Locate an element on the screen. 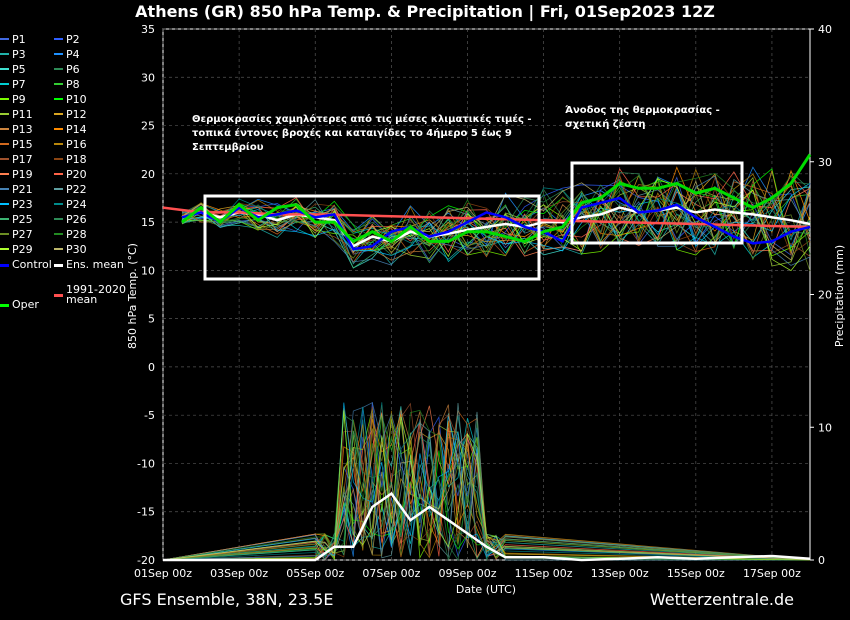 This screenshot has height=620, width=850. legend-label: P24 is located at coordinates (76, 204).